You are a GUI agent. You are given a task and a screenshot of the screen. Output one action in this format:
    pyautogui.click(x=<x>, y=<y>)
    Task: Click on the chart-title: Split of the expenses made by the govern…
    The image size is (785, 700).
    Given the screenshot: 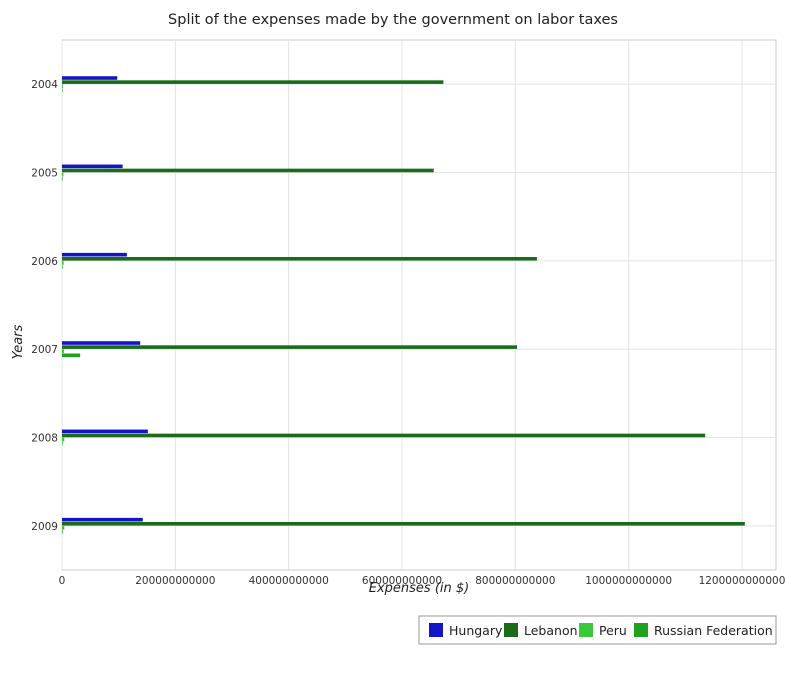 What is the action you would take?
    pyautogui.click(x=393, y=20)
    